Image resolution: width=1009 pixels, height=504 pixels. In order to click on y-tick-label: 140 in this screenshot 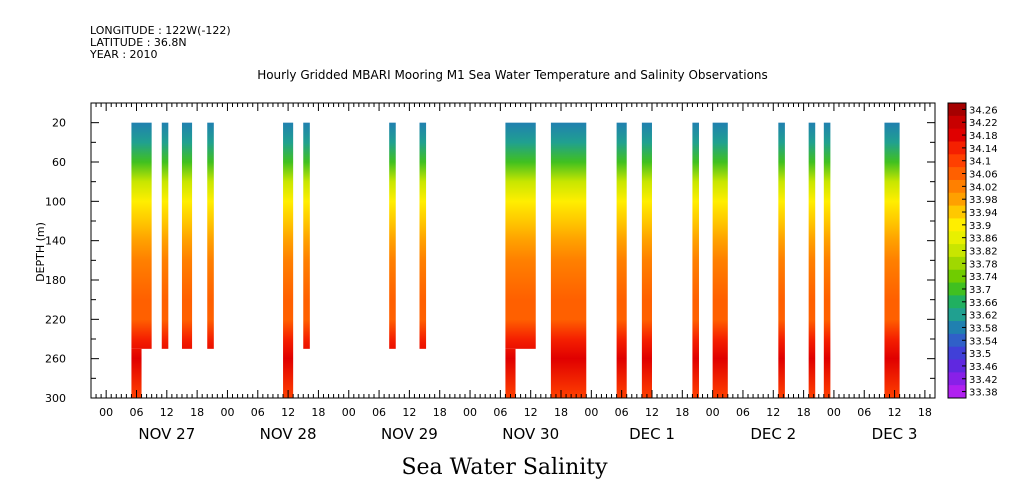, I will do `click(55, 241)`.